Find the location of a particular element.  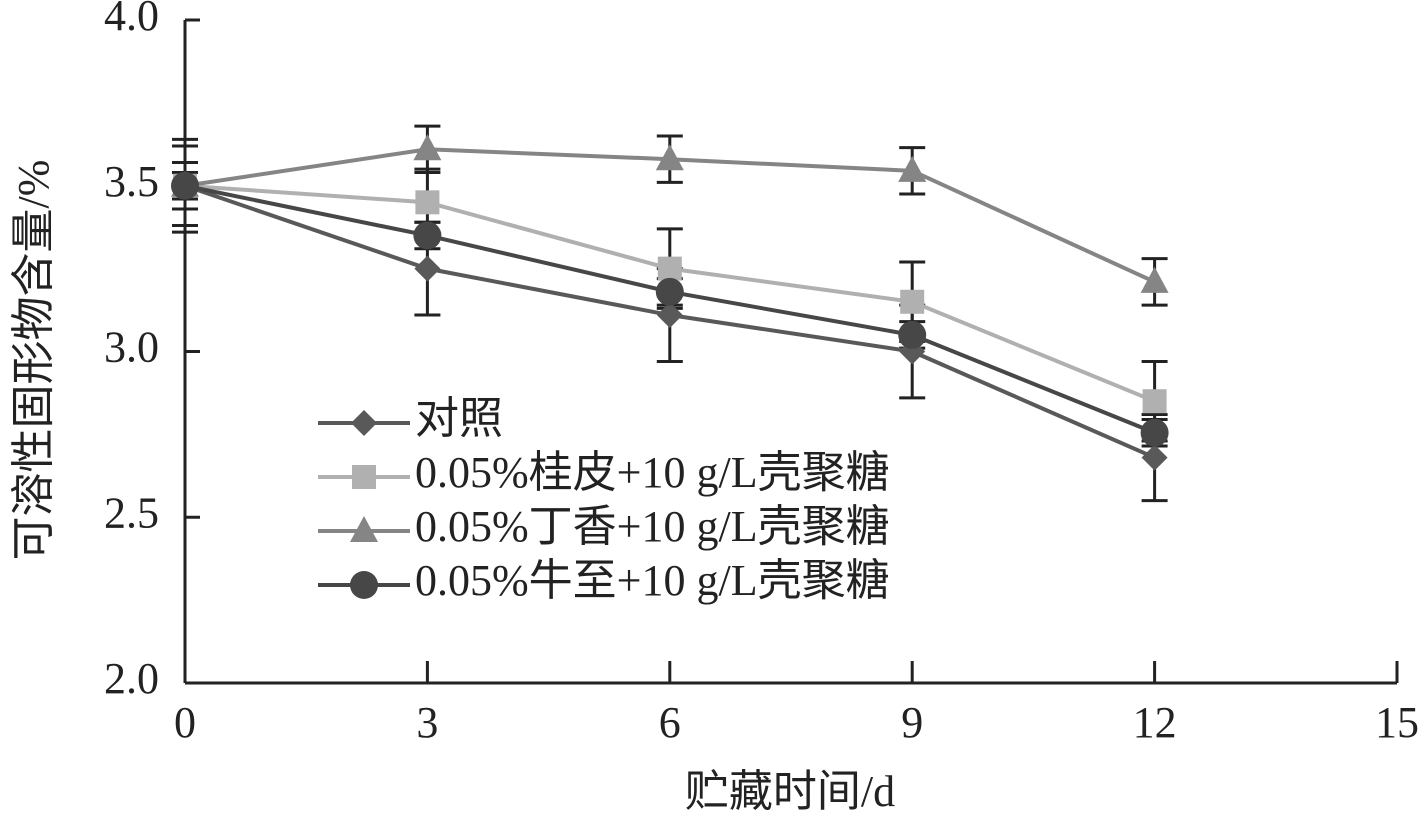

x-tick-label: 6 is located at coordinates (670, 722).